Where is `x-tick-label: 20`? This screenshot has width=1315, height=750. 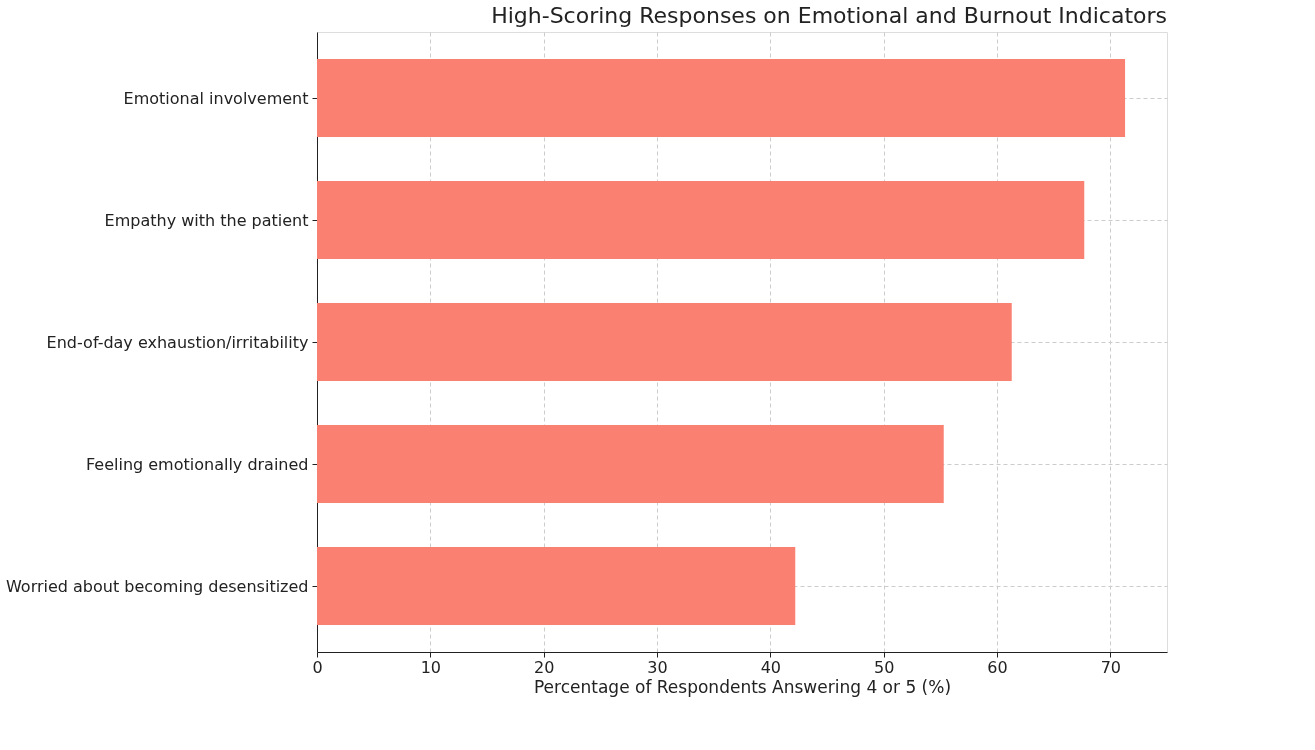 x-tick-label: 20 is located at coordinates (544, 667).